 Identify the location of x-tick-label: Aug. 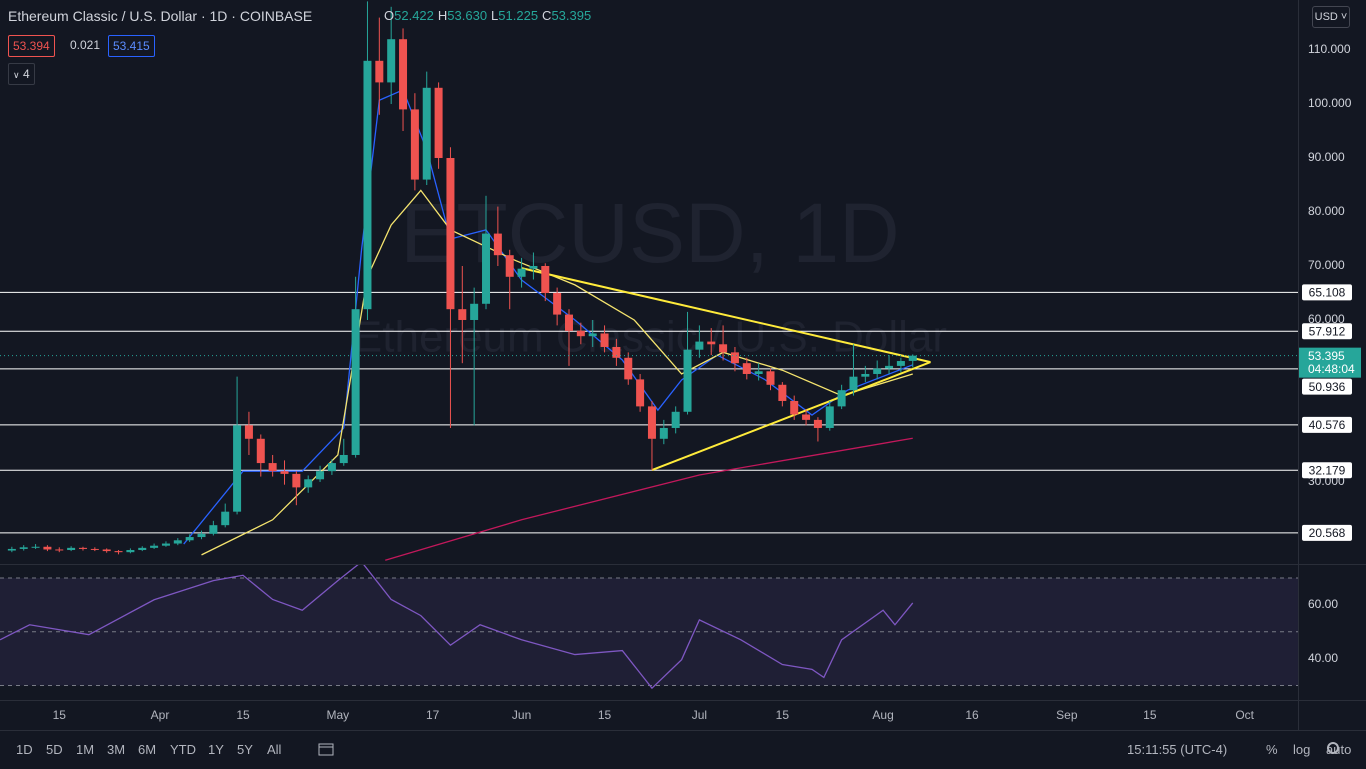
(882, 715).